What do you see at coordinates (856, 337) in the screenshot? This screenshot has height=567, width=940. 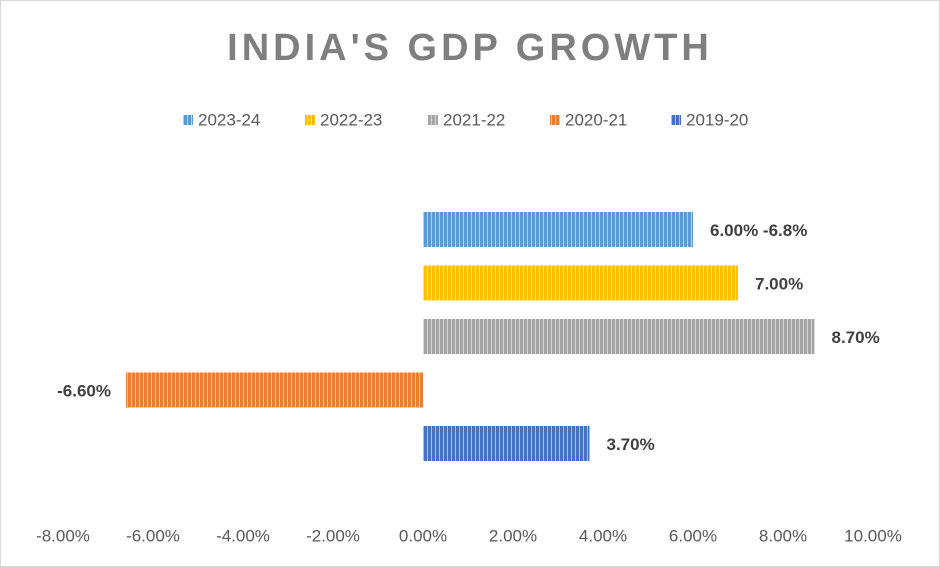 I see `value-label: 8.70%` at bounding box center [856, 337].